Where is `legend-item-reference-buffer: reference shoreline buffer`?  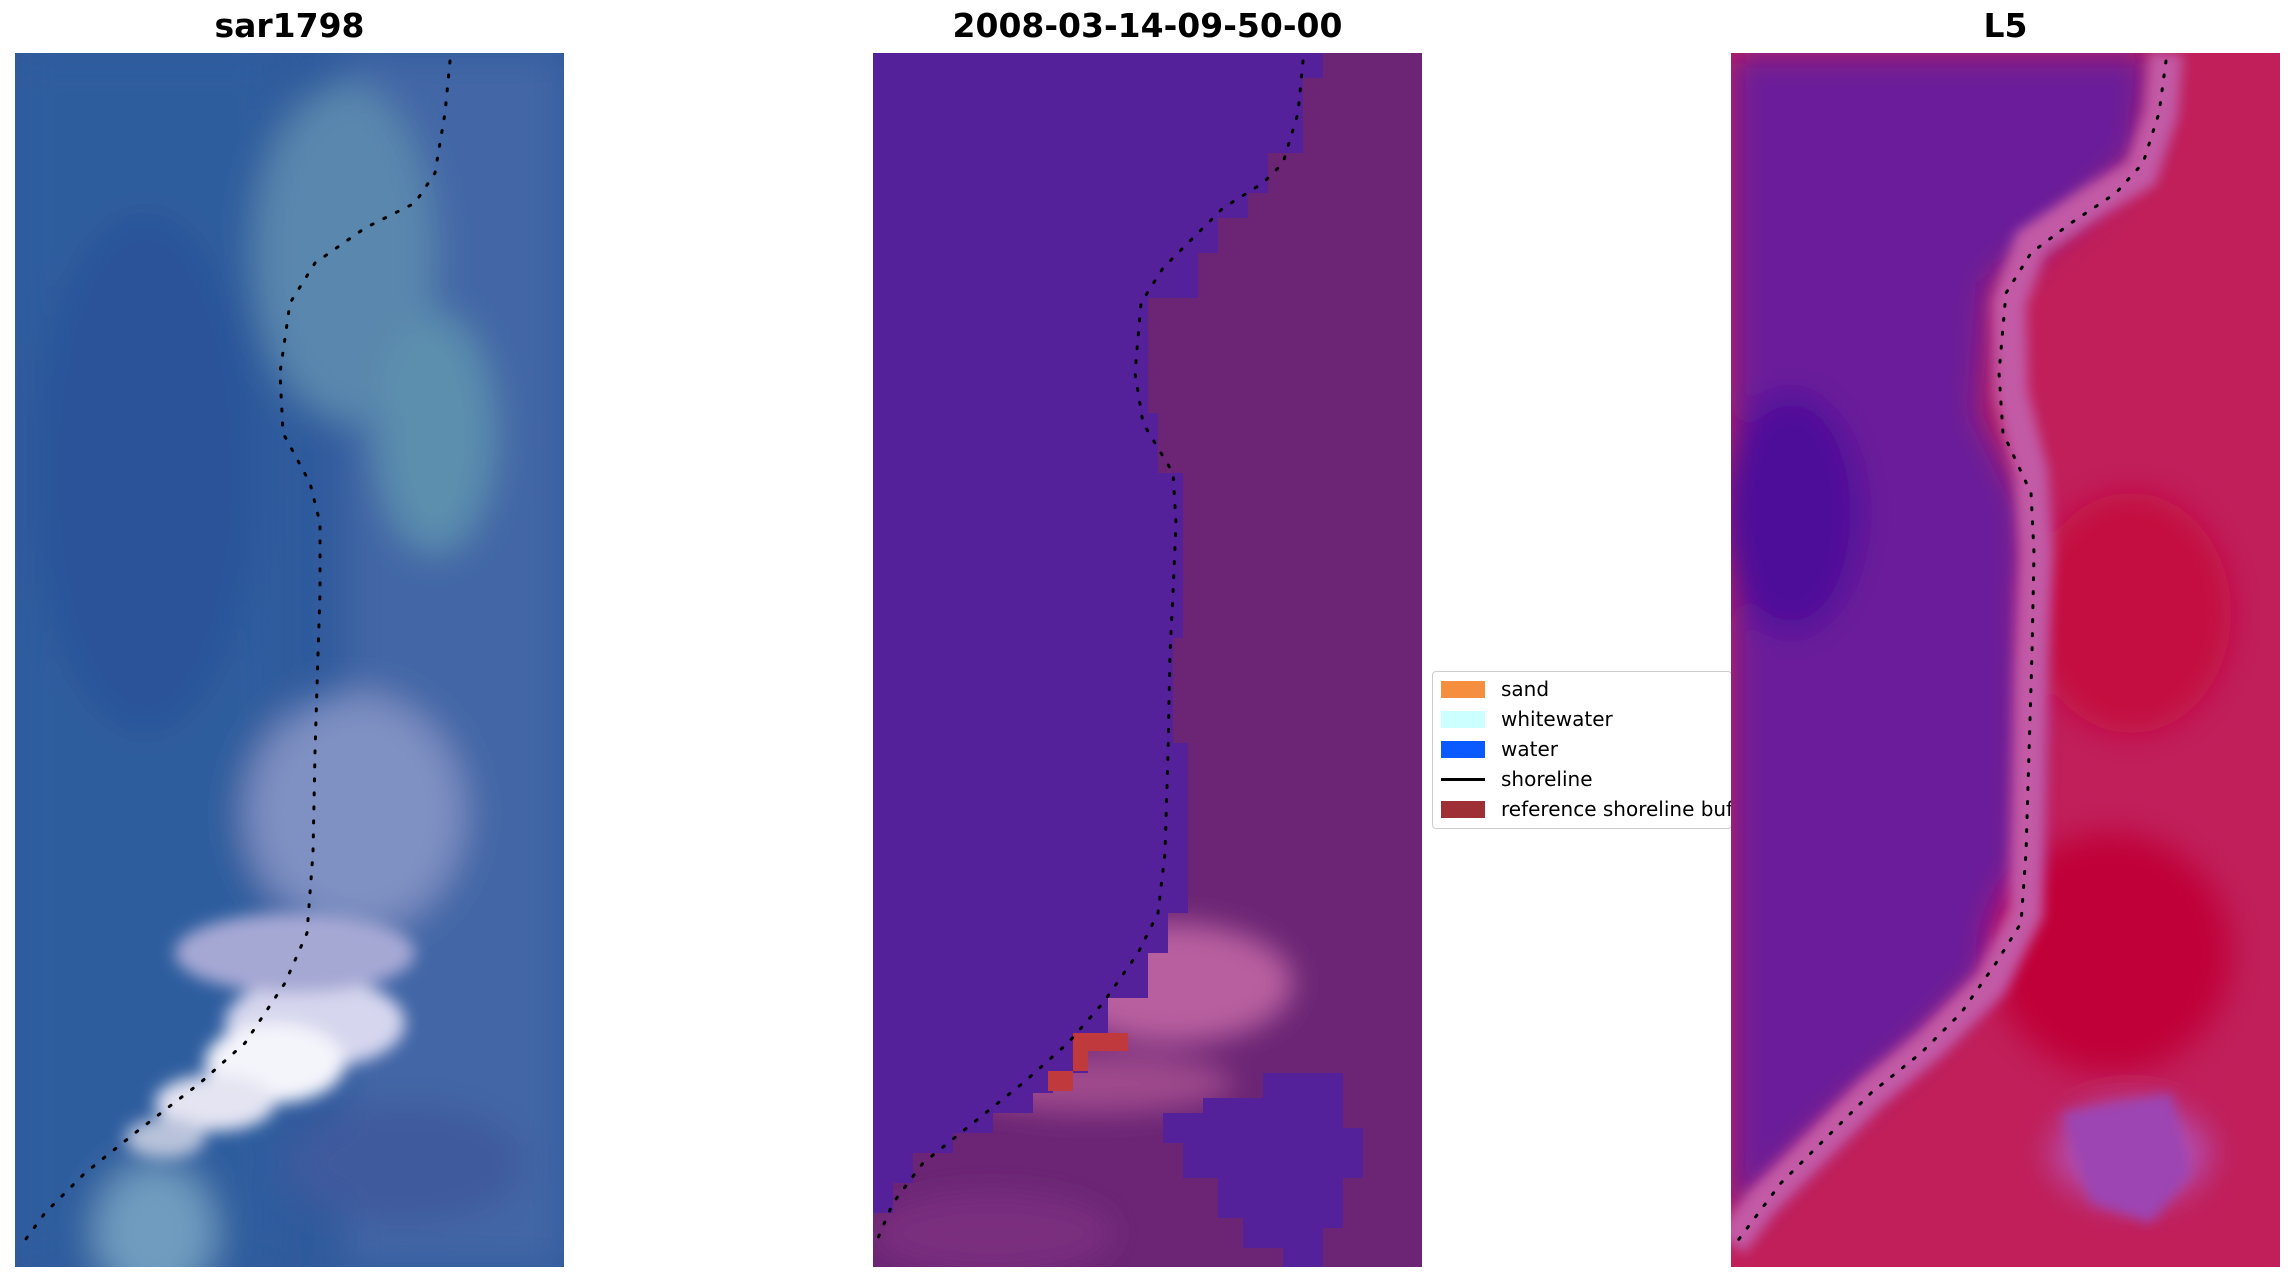 legend-item-reference-buffer: reference shoreline buffer is located at coordinates (1600, 809).